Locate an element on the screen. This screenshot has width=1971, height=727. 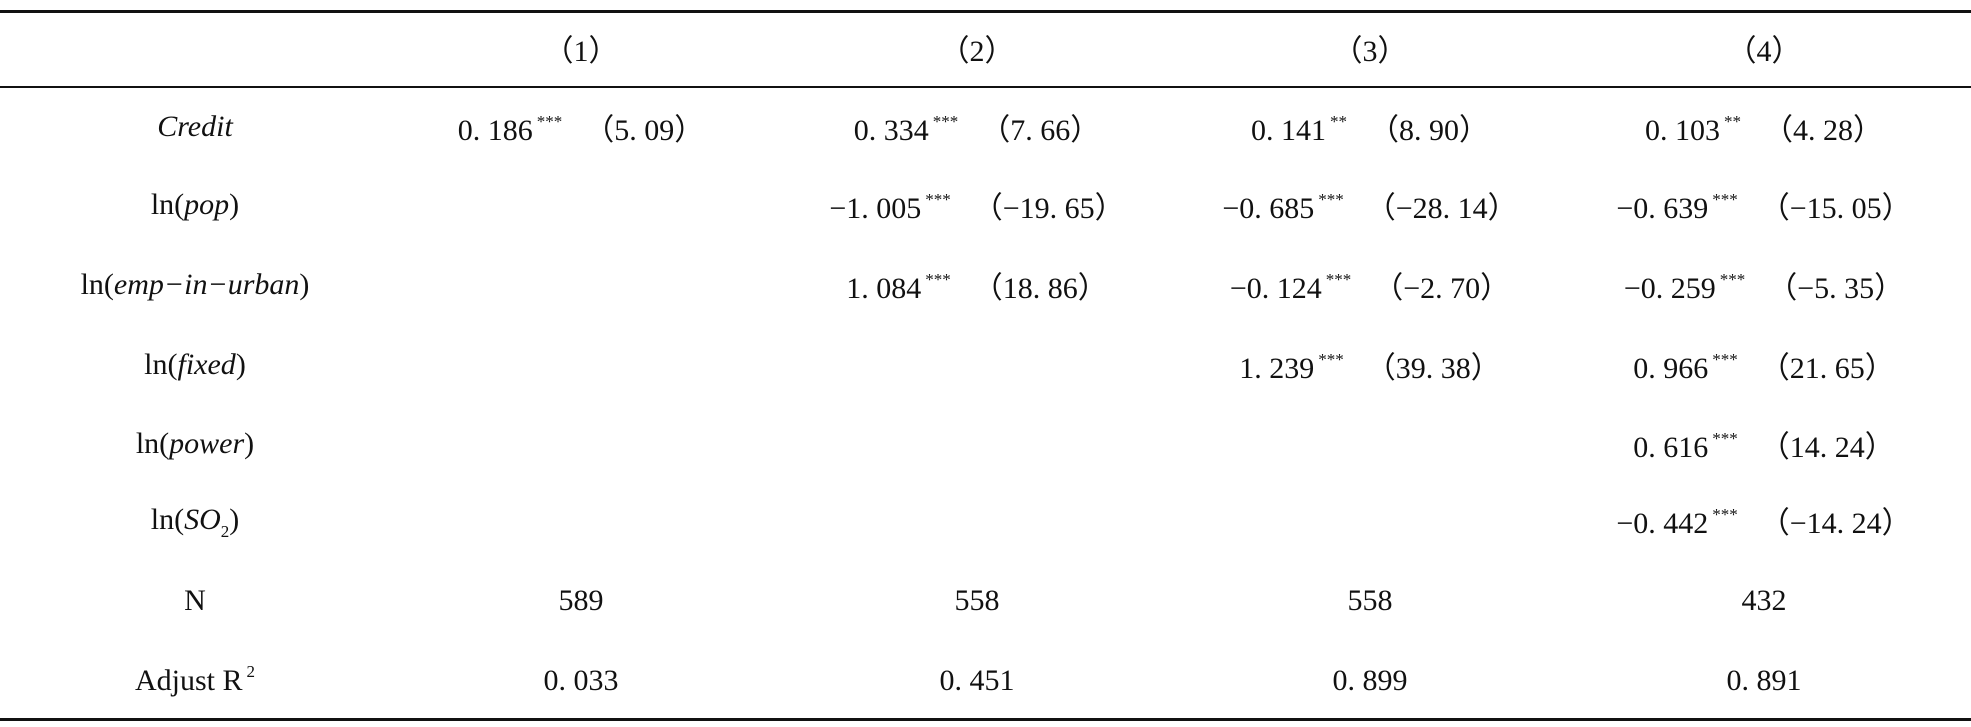
table-cell: 0. 451 is located at coordinates (977, 681).